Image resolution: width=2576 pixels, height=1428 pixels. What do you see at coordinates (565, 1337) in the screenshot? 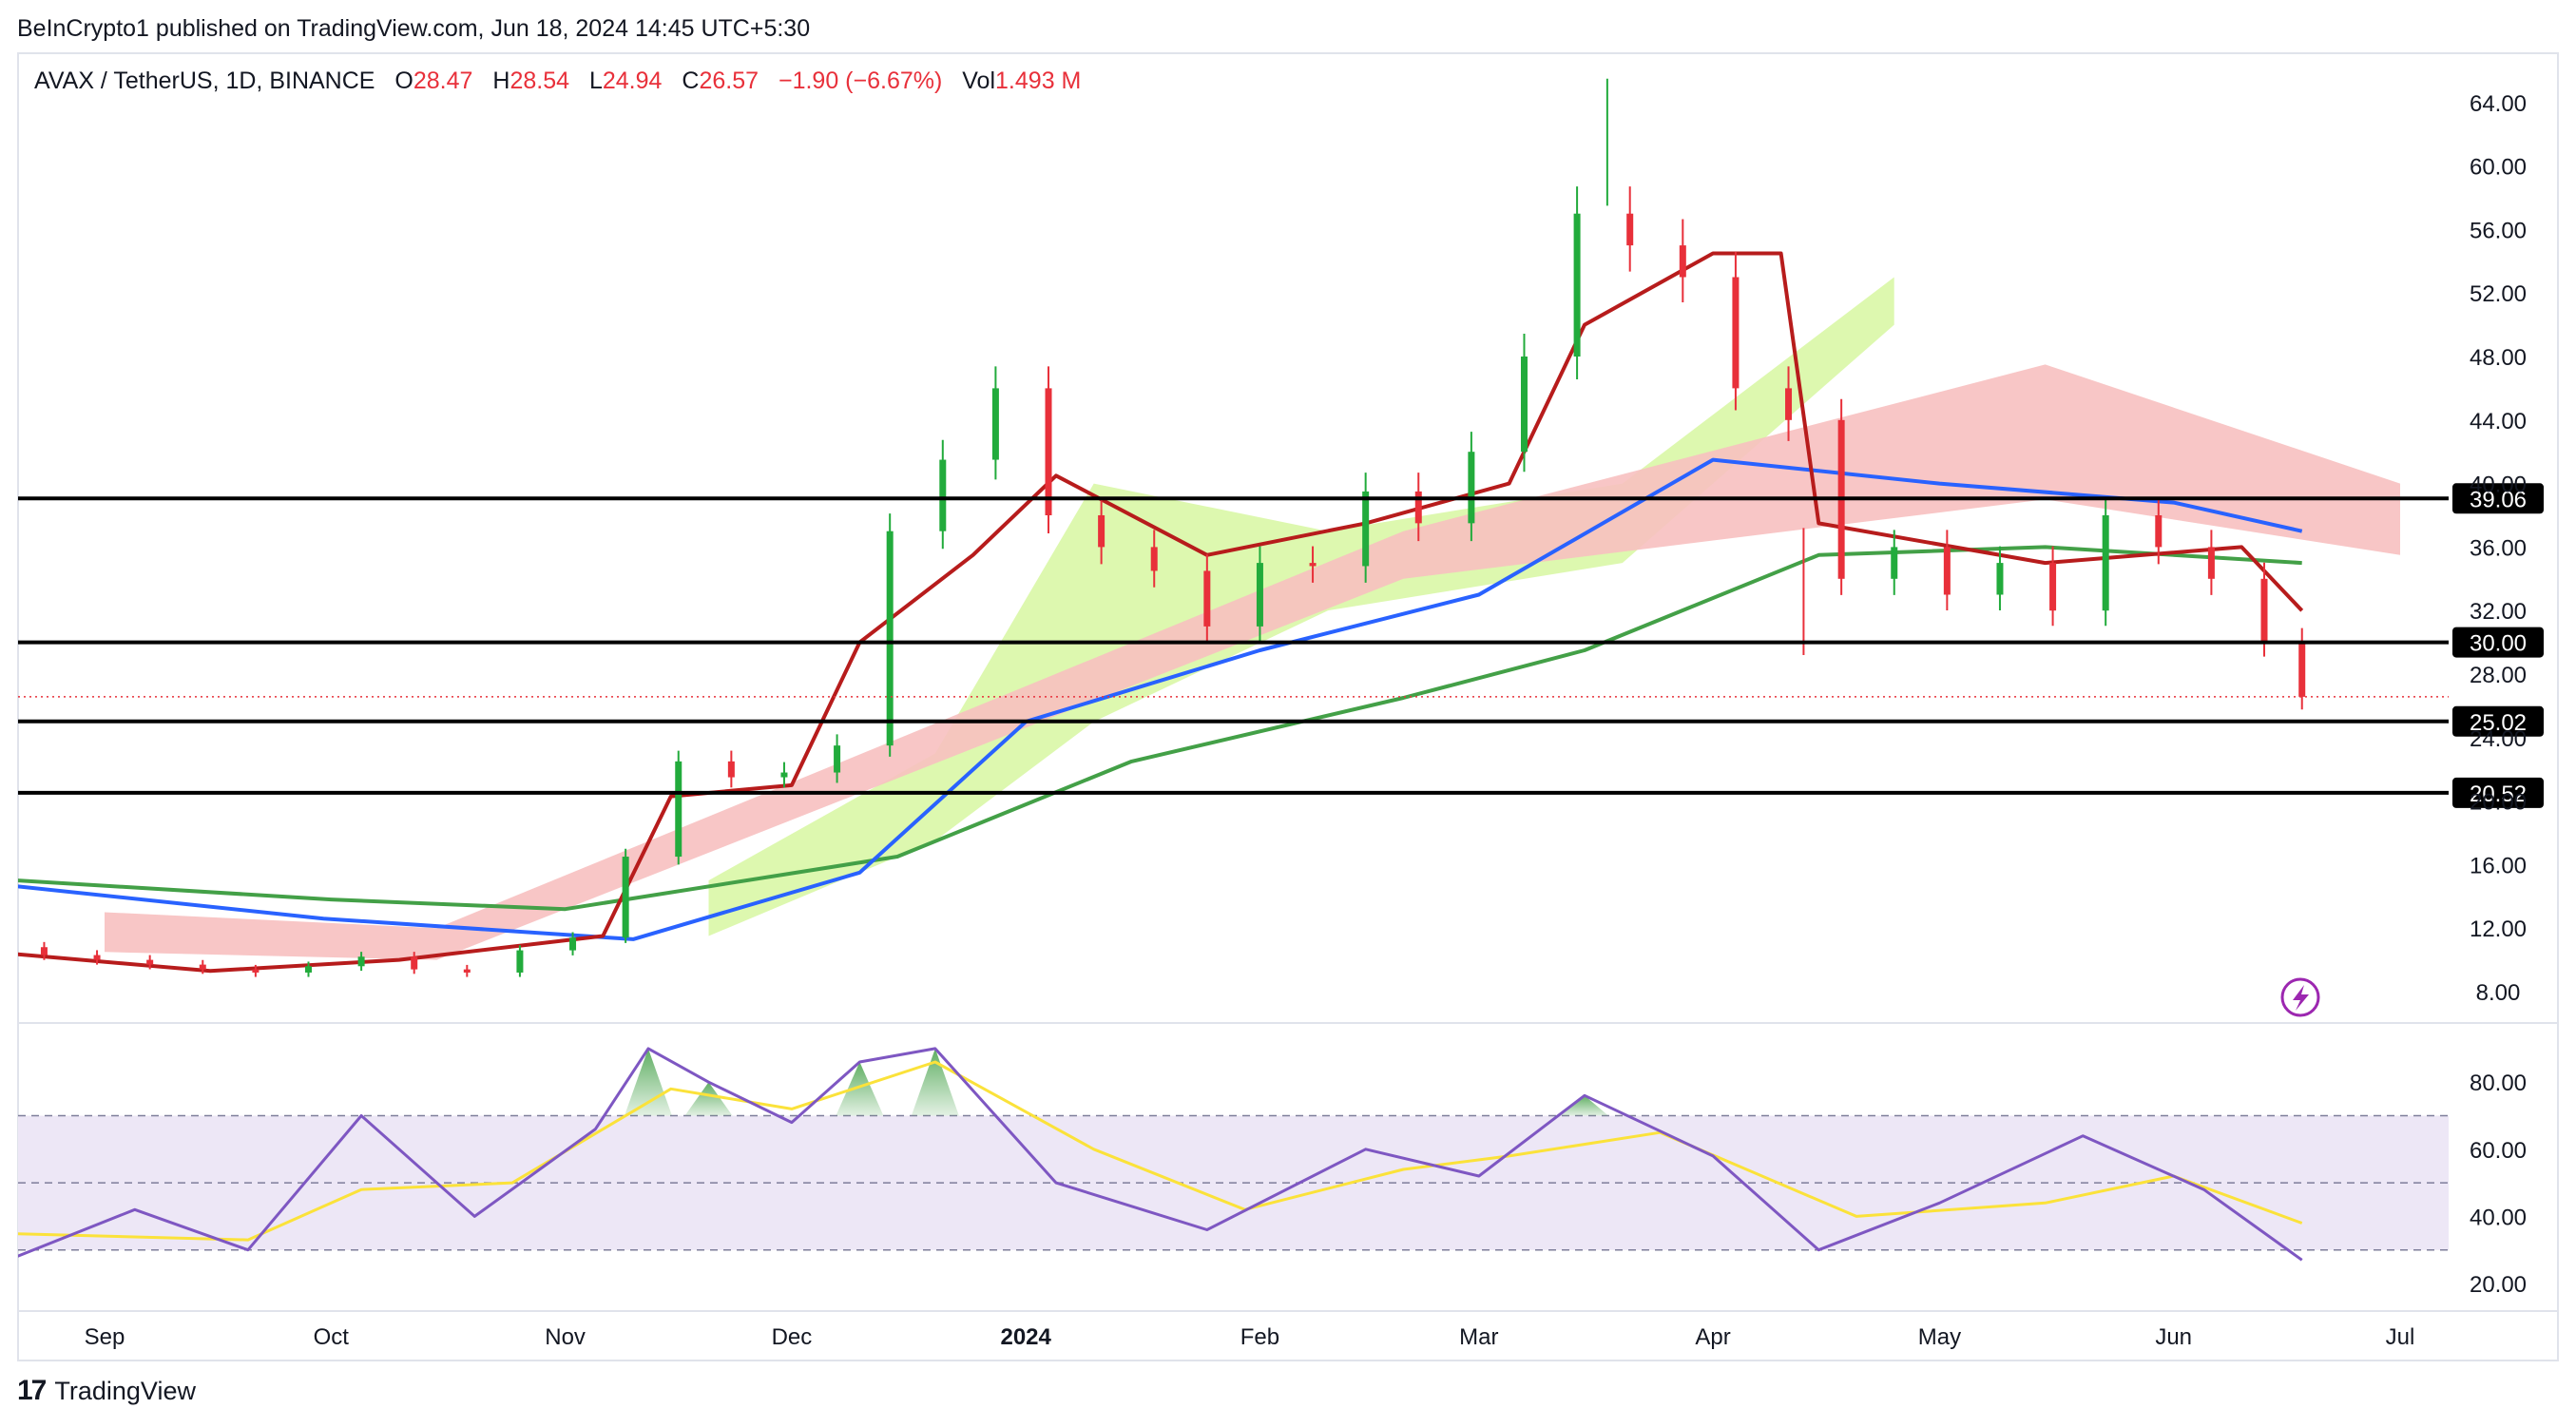
I see `time-tick-label: Nov` at bounding box center [565, 1337].